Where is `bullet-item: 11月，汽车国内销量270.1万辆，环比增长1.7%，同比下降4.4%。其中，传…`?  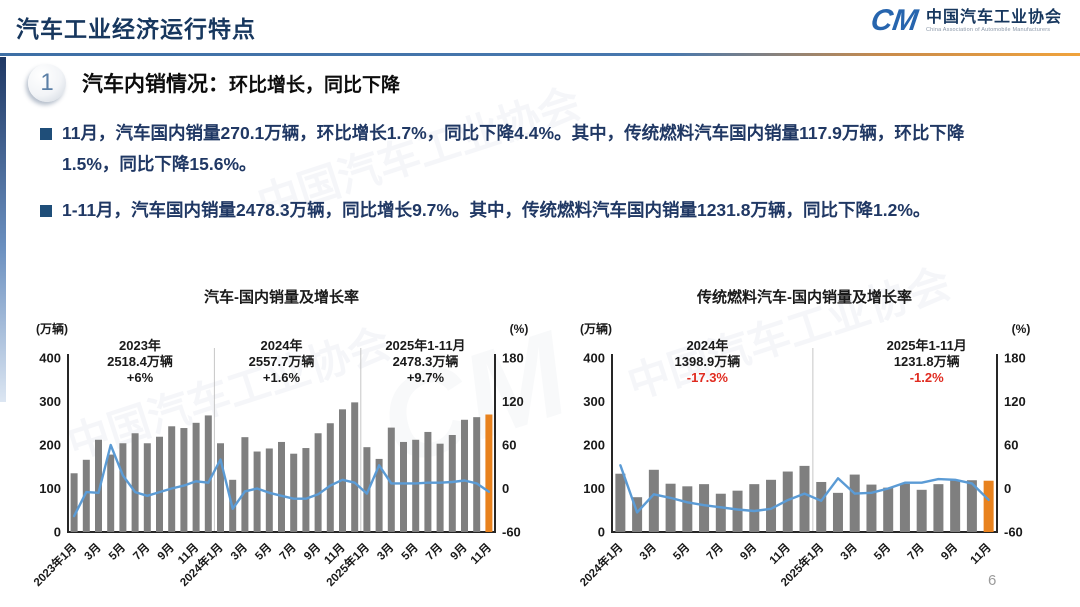
bullet-item: 11月，汽车国内销量270.1万辆，环比增长1.7%，同比下降4.4%。其中，传… is located at coordinates (527, 148).